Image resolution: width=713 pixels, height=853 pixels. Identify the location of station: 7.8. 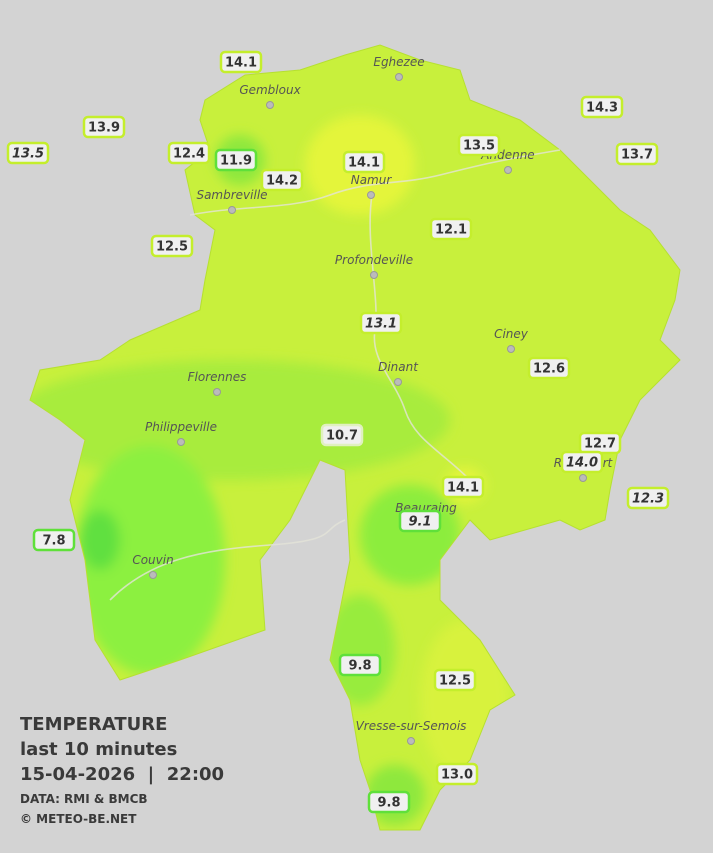
(54, 540).